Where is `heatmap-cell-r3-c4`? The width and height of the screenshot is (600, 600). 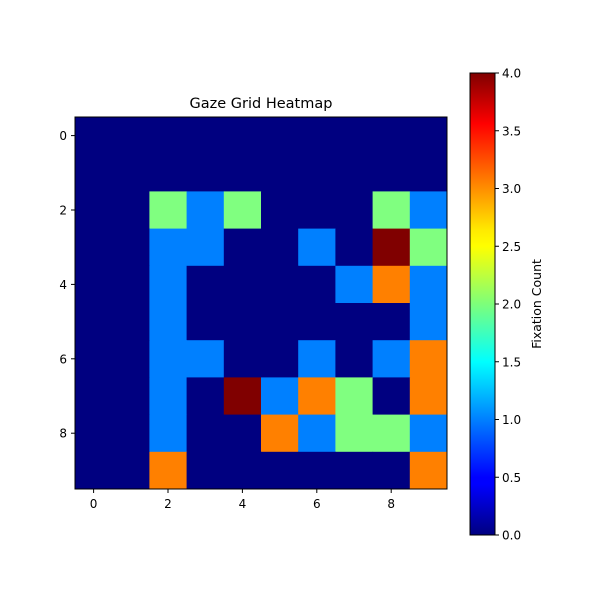
heatmap-cell-r3-c4 is located at coordinates (242, 247).